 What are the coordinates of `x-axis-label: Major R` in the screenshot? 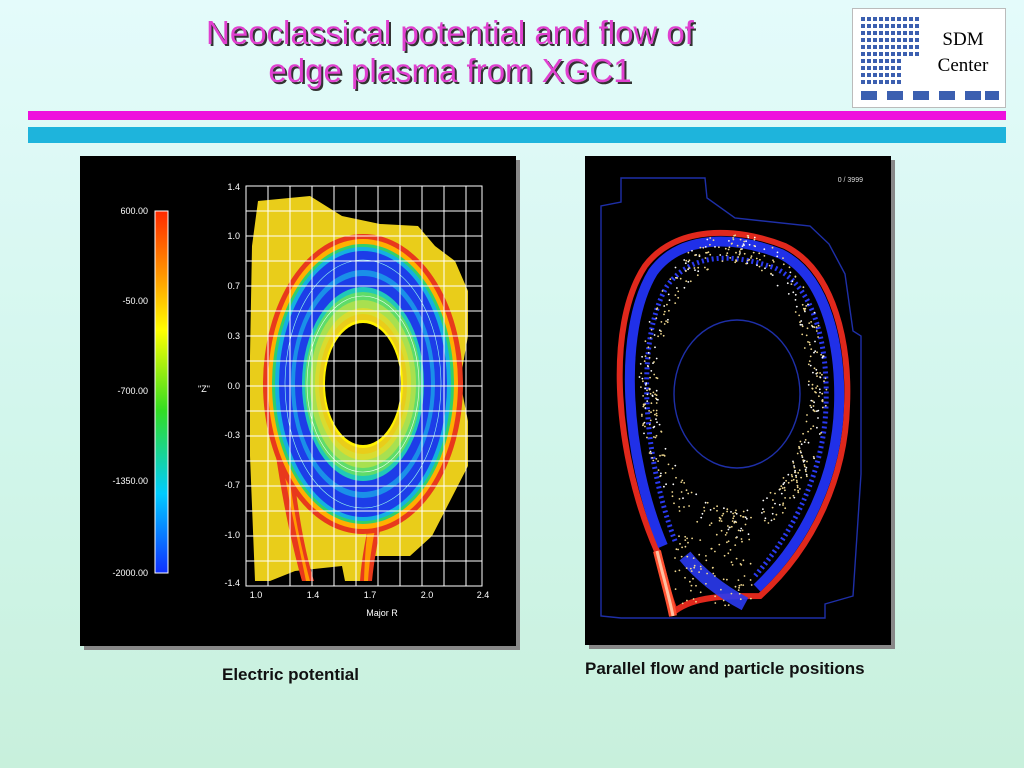 It's located at (382, 613).